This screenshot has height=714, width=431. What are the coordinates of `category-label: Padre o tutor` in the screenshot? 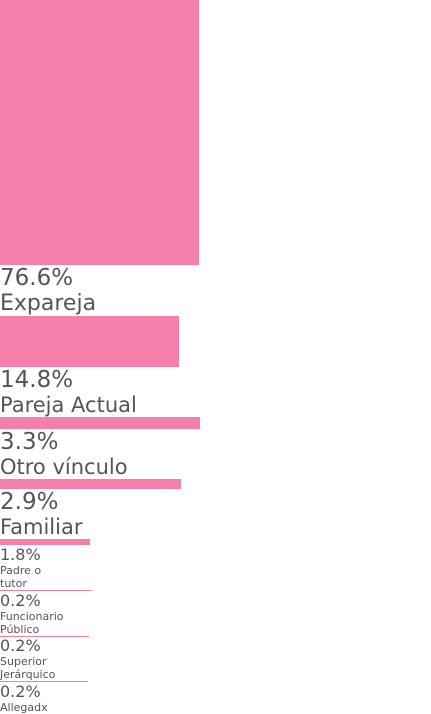 It's located at (21, 576).